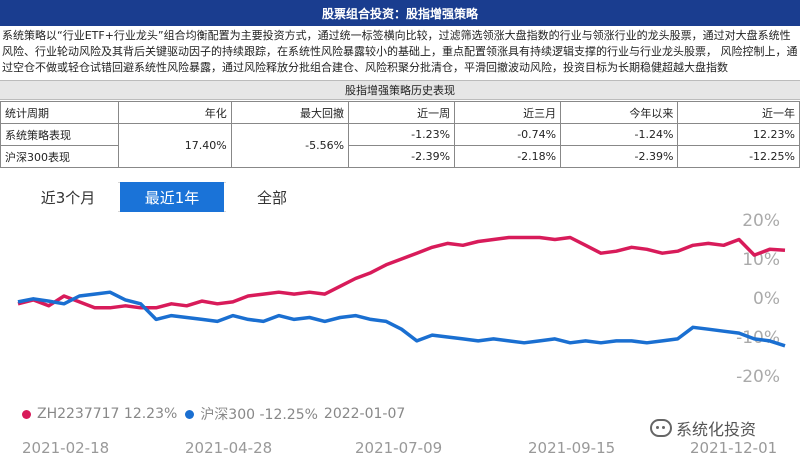 The height and width of the screenshot is (463, 800). What do you see at coordinates (66, 448) in the screenshot?
I see `x-tick-label: 2021-02-18` at bounding box center [66, 448].